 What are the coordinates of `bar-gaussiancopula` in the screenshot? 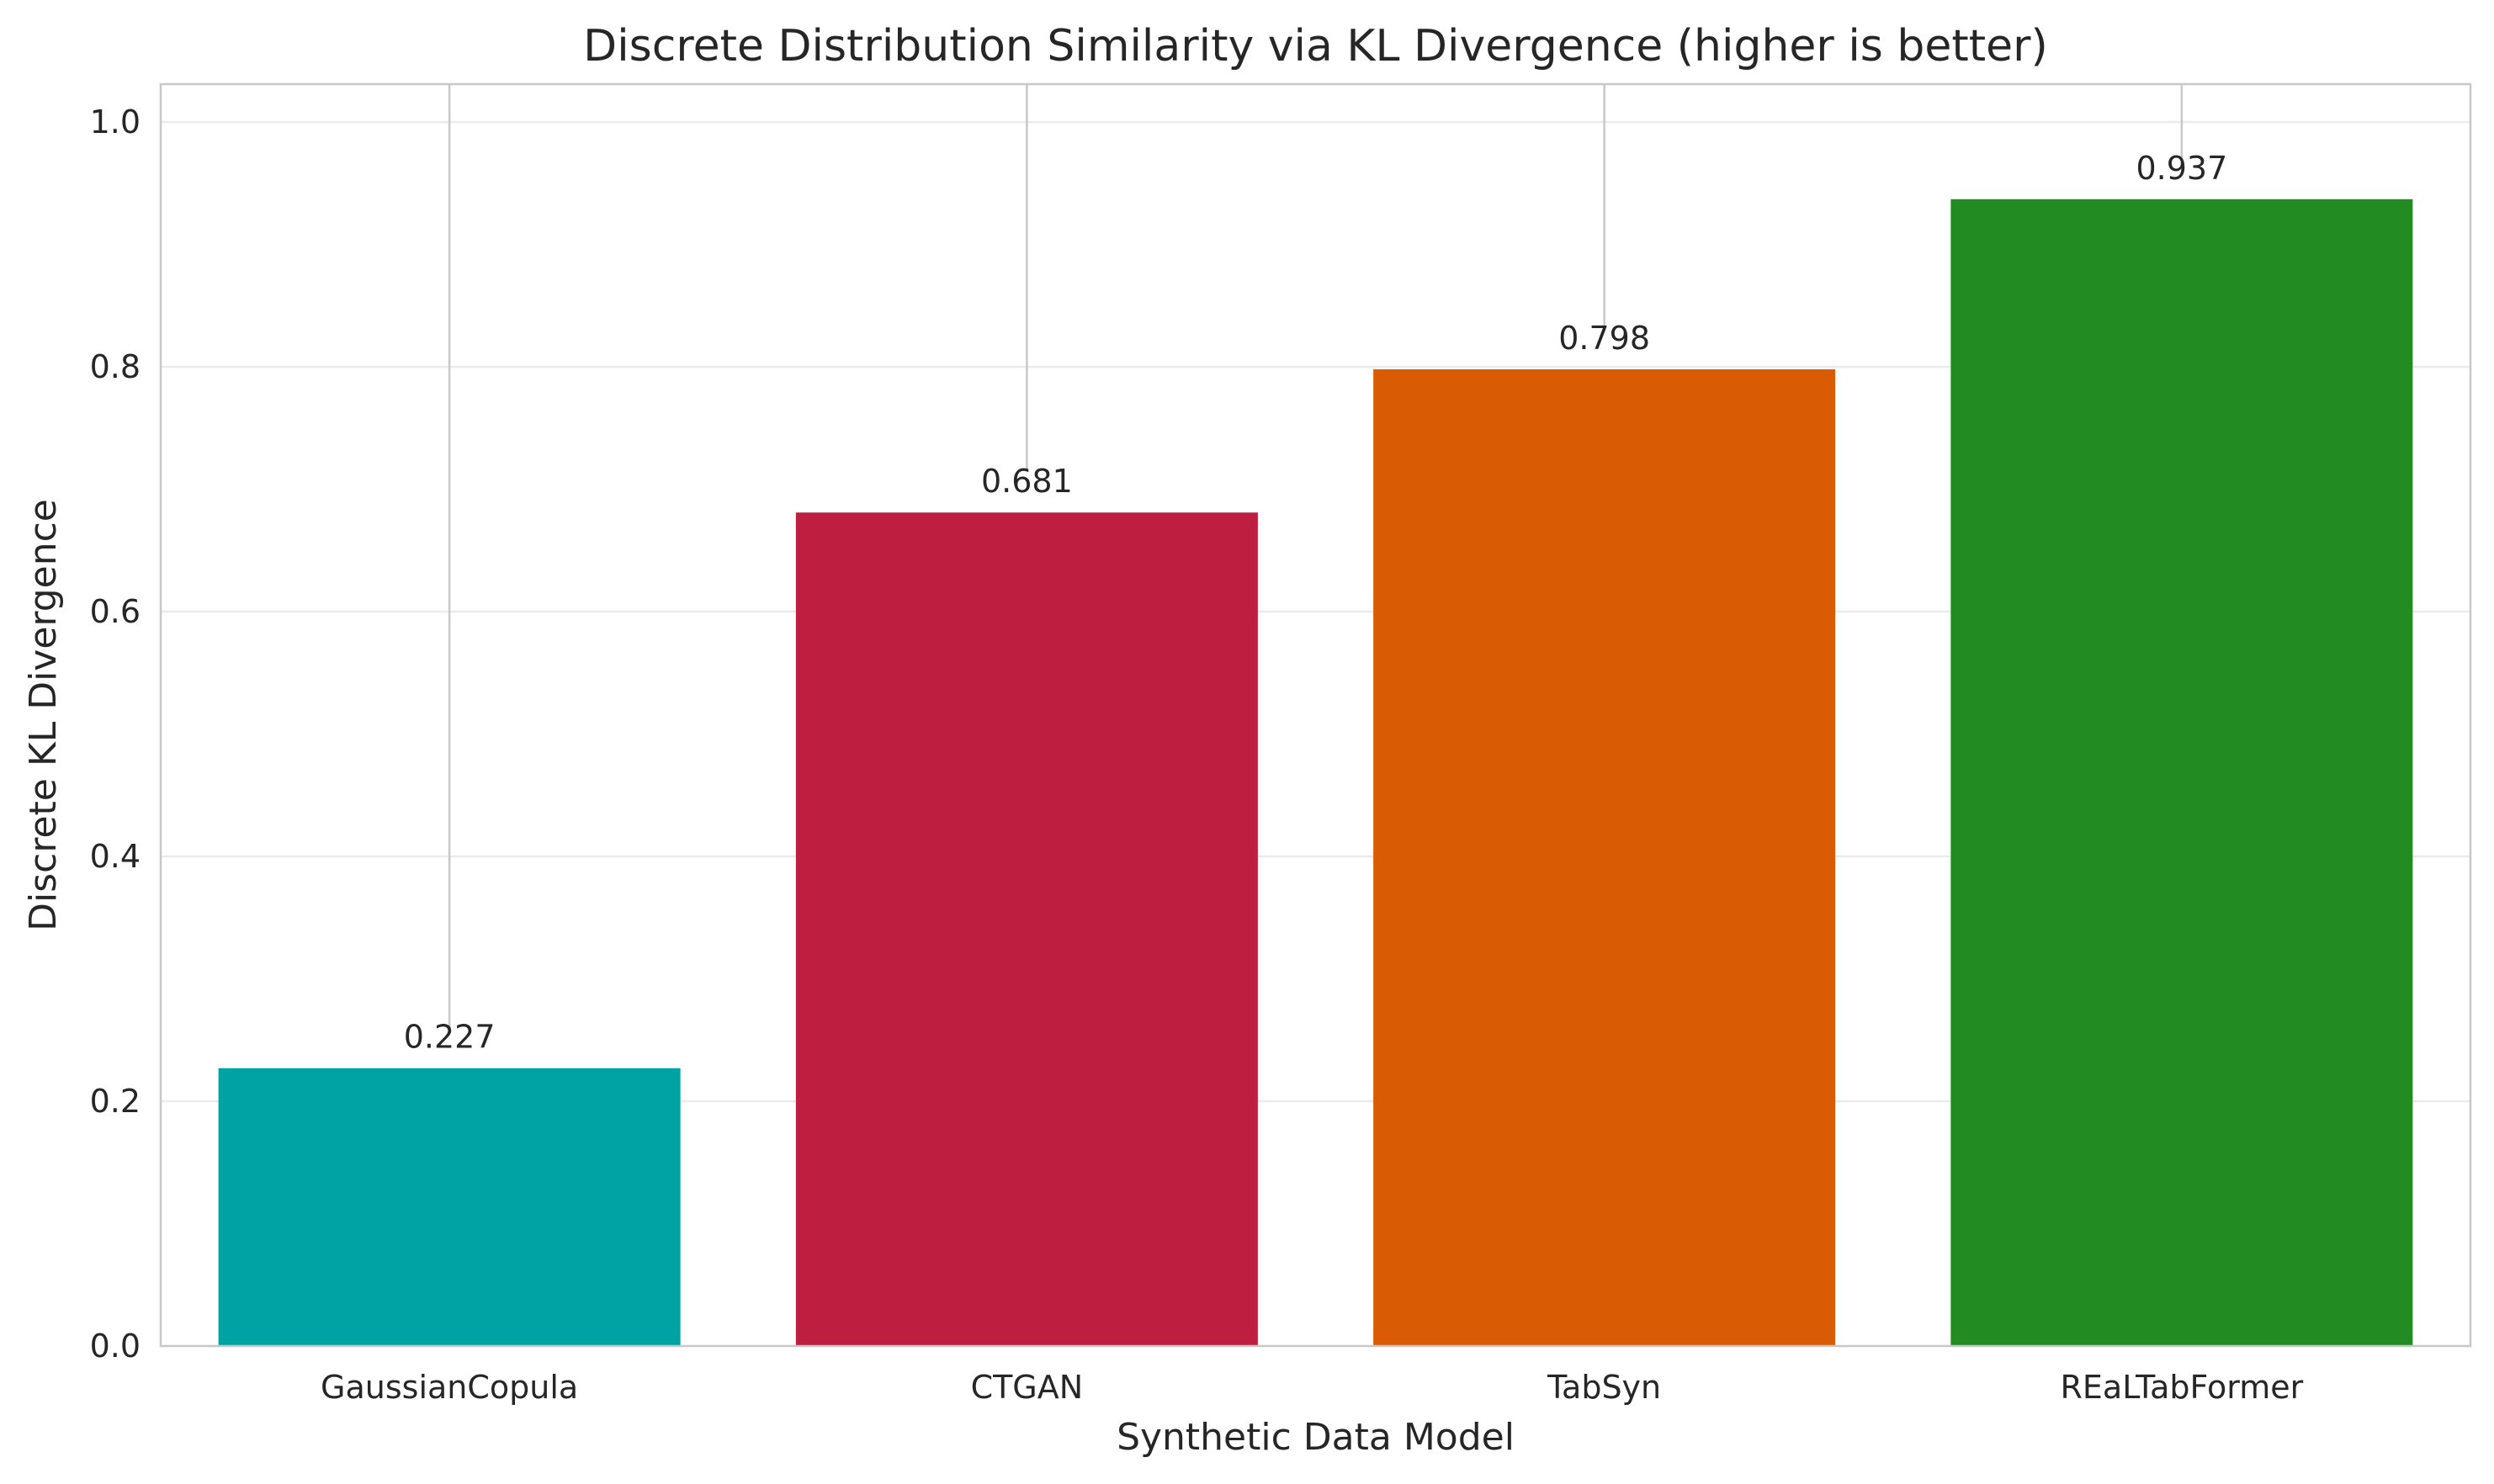 It's located at (450, 1207).